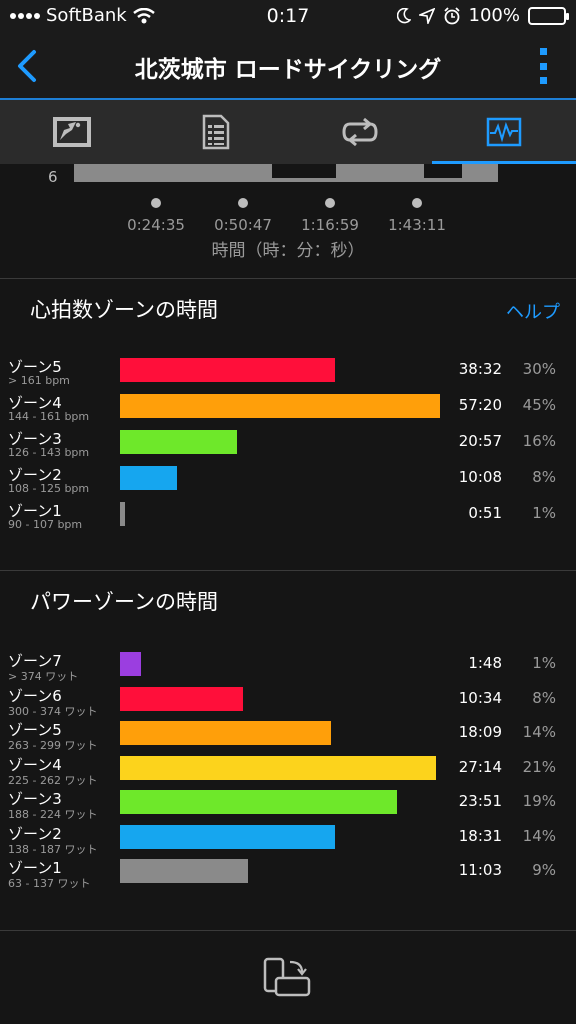  What do you see at coordinates (49, 416) in the screenshot?
I see `zone-range: 144 - 161 bpm` at bounding box center [49, 416].